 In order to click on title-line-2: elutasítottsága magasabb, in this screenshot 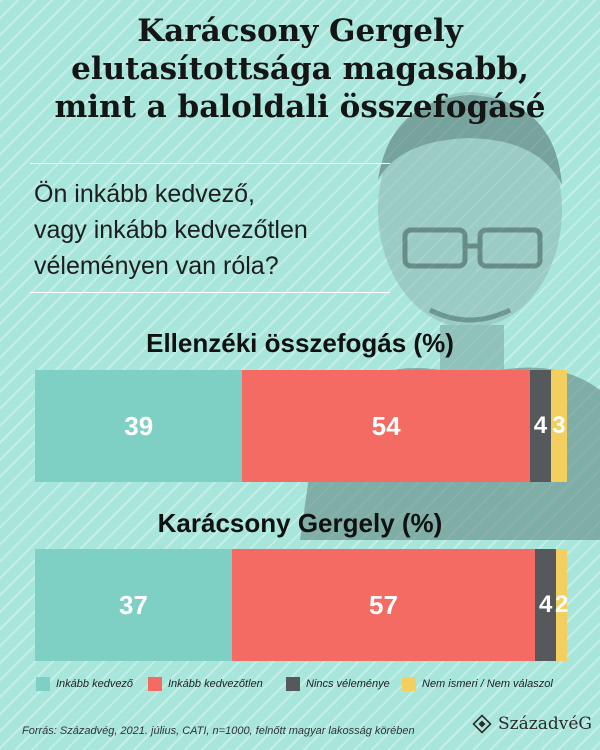, I will do `click(300, 69)`.